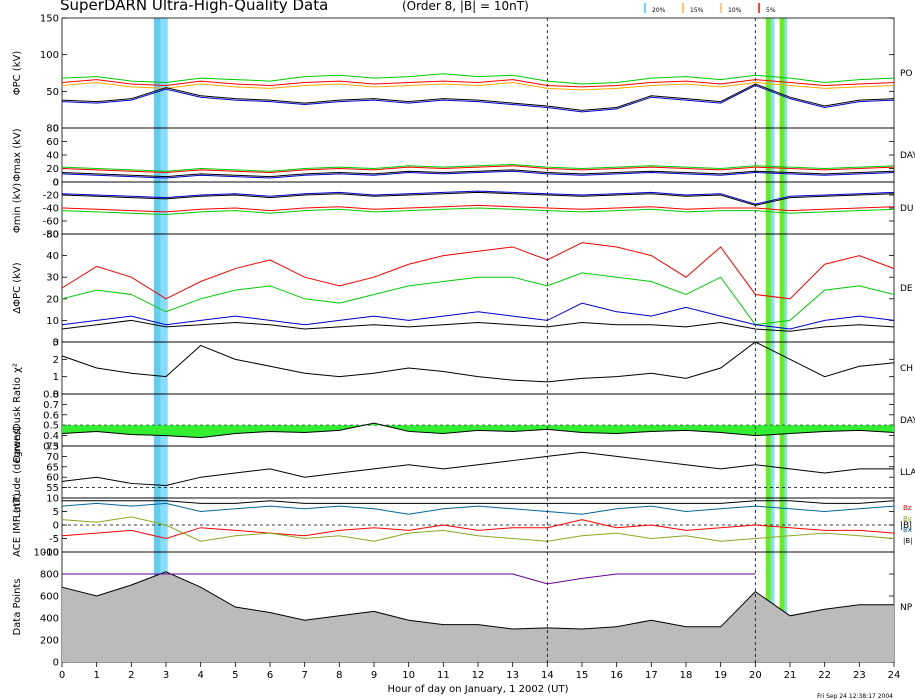 The image size is (915, 700). I want to click on legend: 20% 15% 10% 5%, so click(710, 8).